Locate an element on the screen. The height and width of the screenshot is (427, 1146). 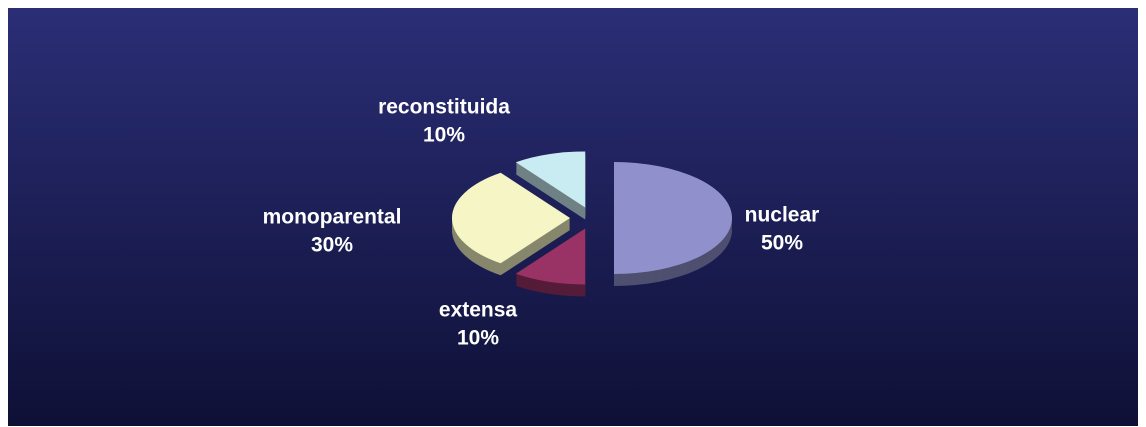
slice-value-label: 50% is located at coordinates (782, 243).